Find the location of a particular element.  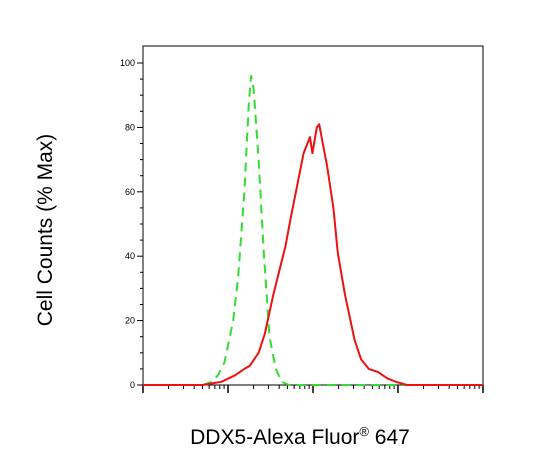

y-tick-label: 100 is located at coordinates (127, 63).